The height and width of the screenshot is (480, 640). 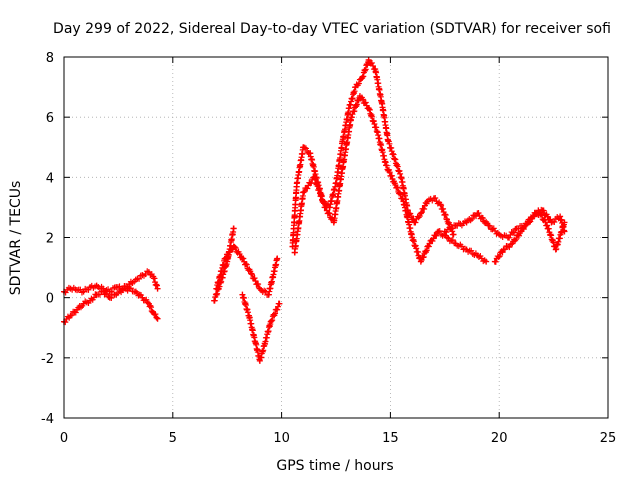 I want to click on series-arc-4-b, so click(x=529, y=236).